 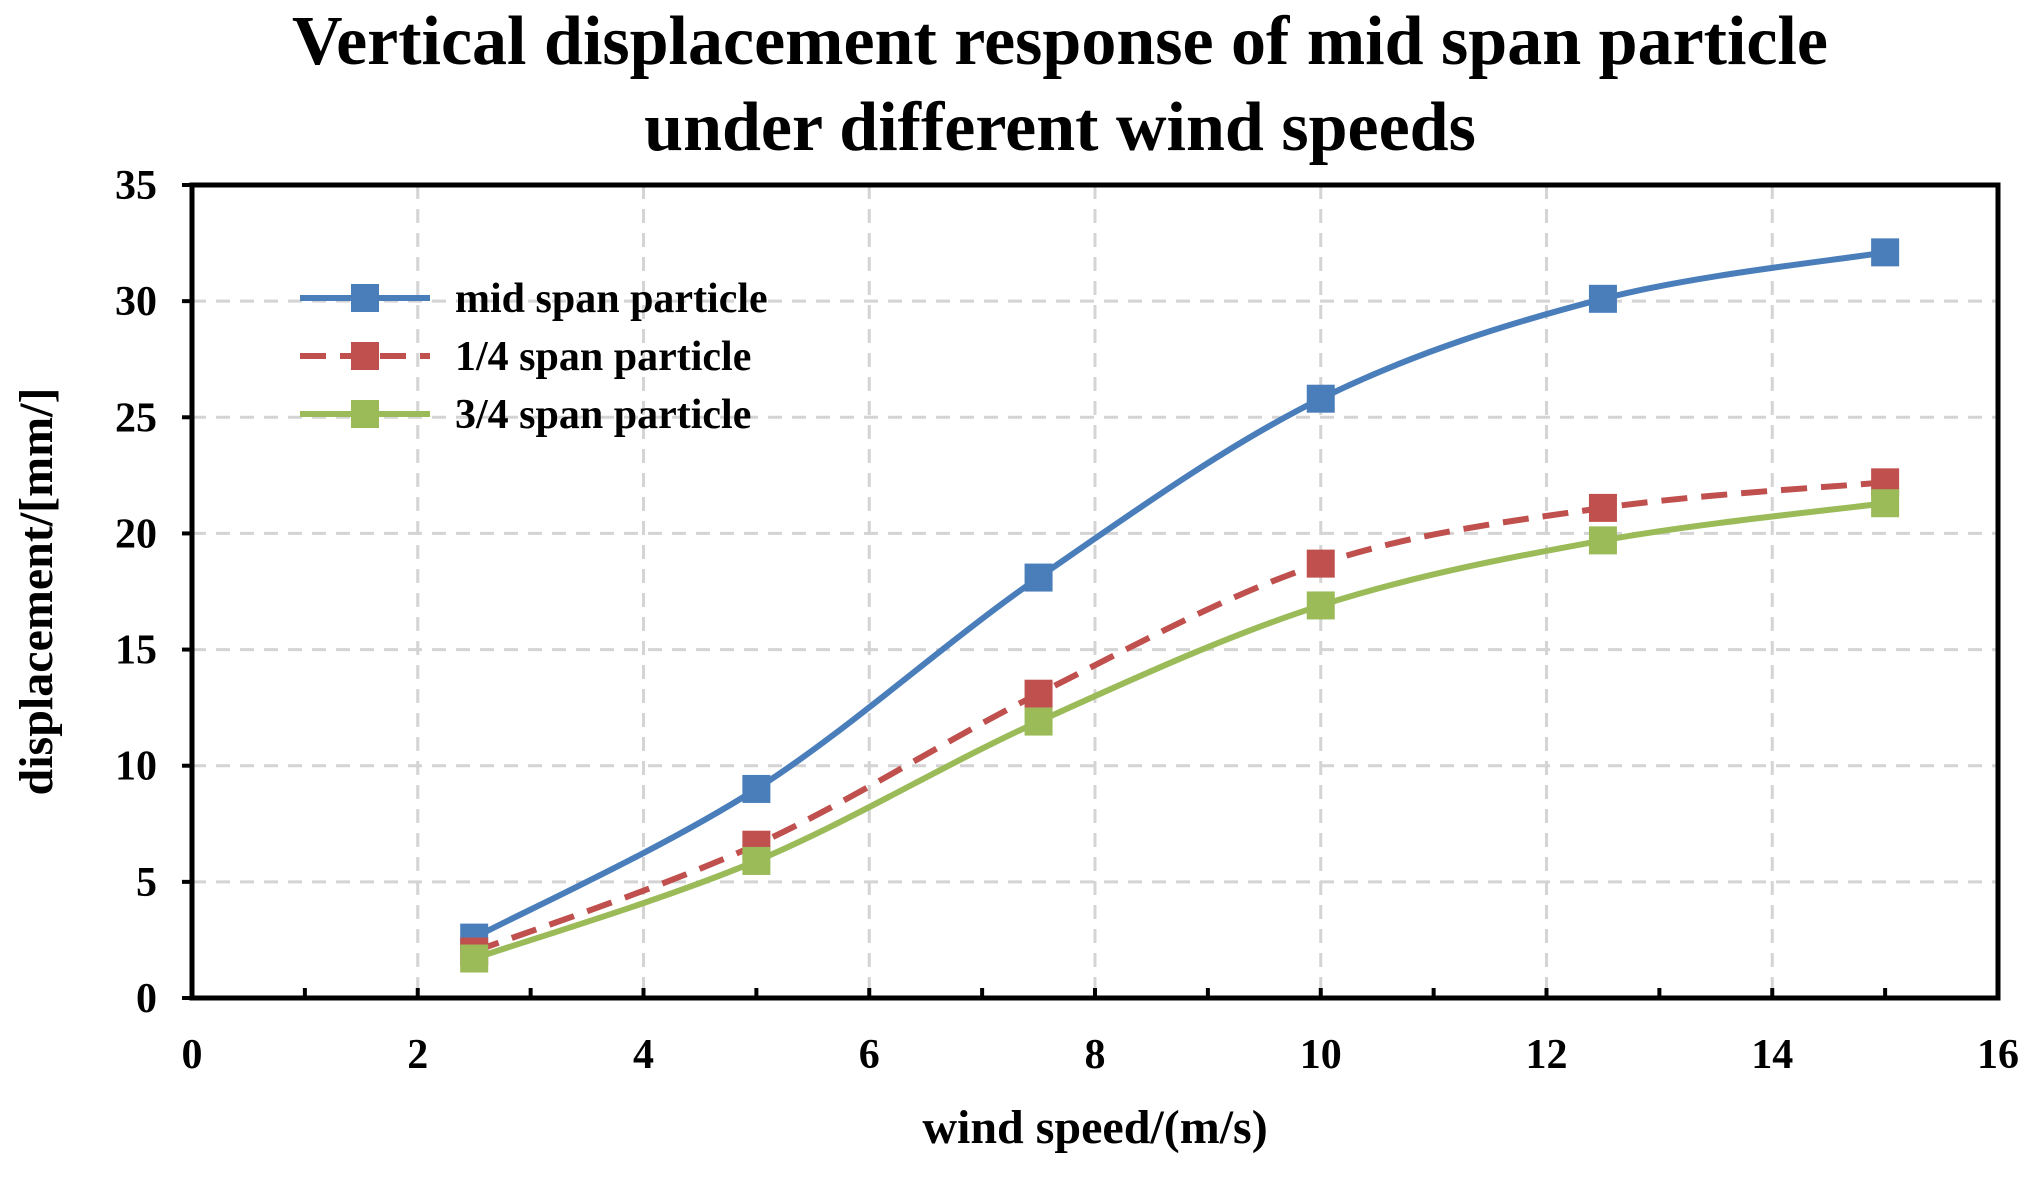 I want to click on y-tick-label: 35, so click(x=136, y=186).